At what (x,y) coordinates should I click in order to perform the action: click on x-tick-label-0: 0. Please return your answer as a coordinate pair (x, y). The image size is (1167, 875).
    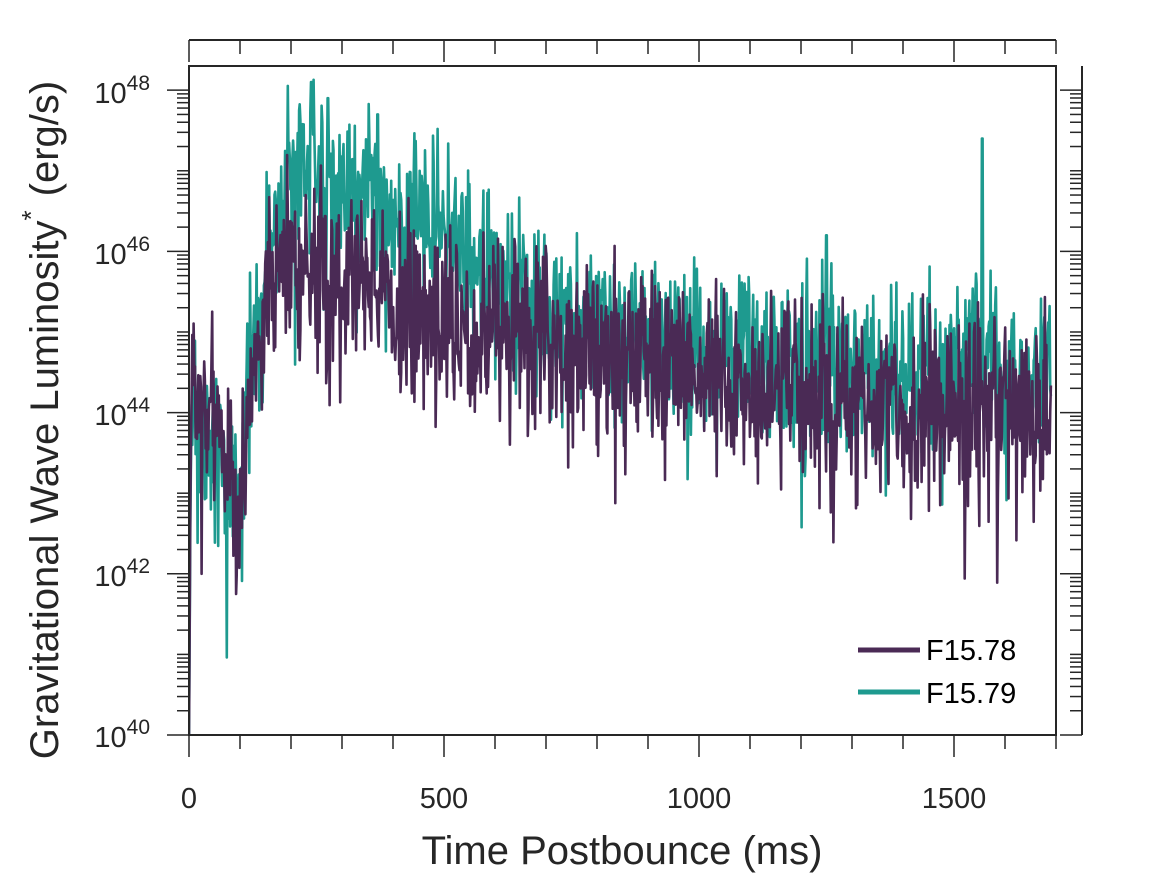
    Looking at the image, I should click on (189, 799).